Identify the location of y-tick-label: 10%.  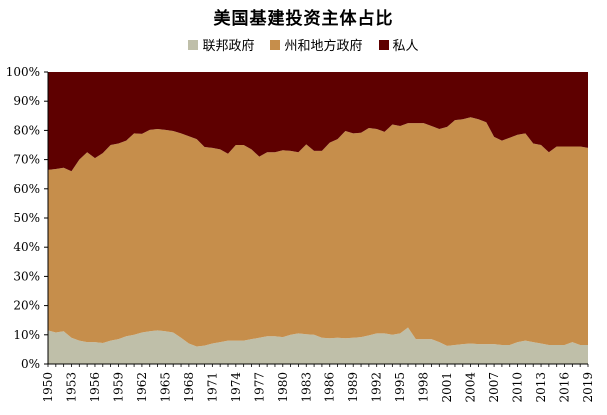
(26, 335).